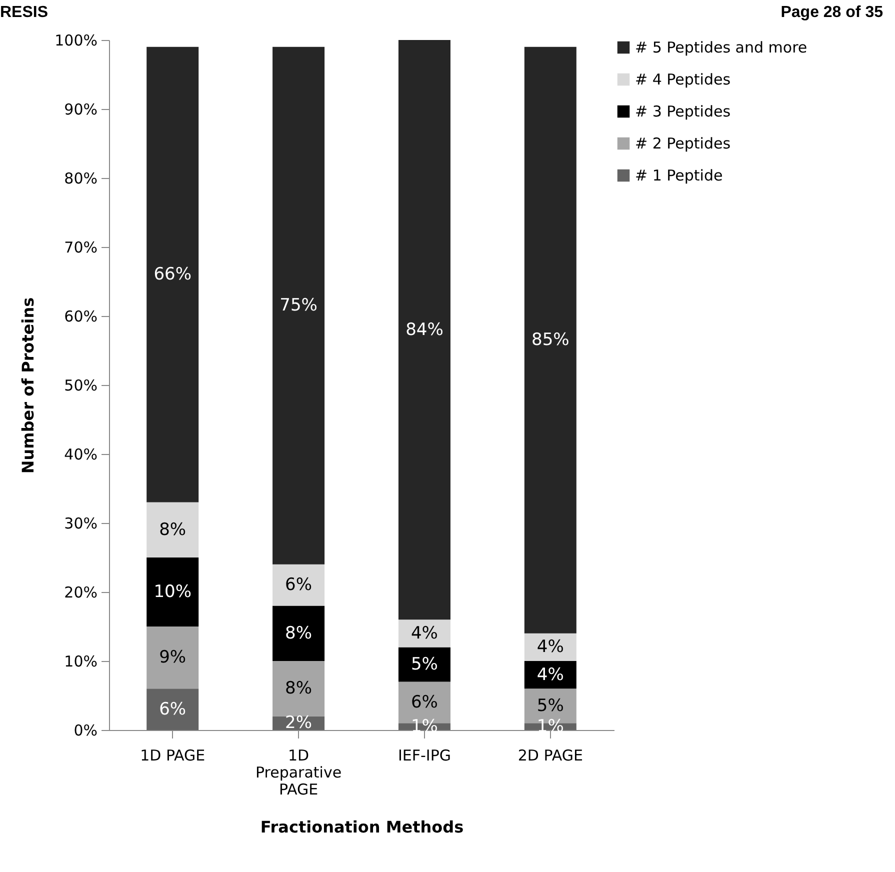 Image resolution: width=895 pixels, height=872 pixels. What do you see at coordinates (81, 523) in the screenshot?
I see `y-tick-label: 30%` at bounding box center [81, 523].